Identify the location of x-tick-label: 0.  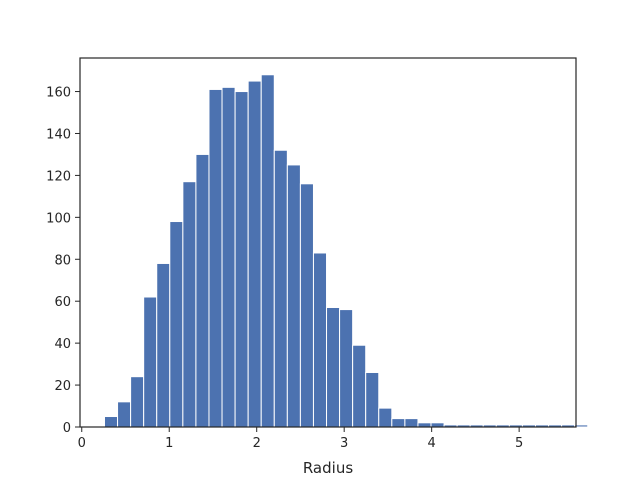
(82, 443).